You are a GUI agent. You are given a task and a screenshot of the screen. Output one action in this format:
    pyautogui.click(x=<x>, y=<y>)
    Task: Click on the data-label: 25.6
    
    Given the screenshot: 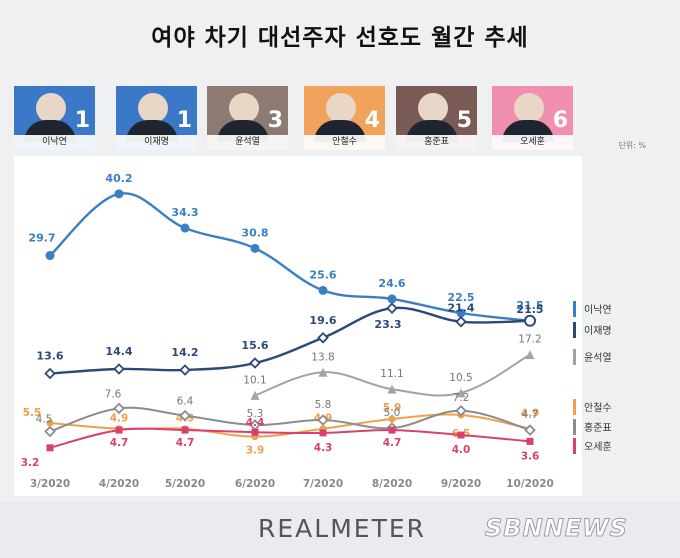 What is the action you would take?
    pyautogui.click(x=322, y=274)
    